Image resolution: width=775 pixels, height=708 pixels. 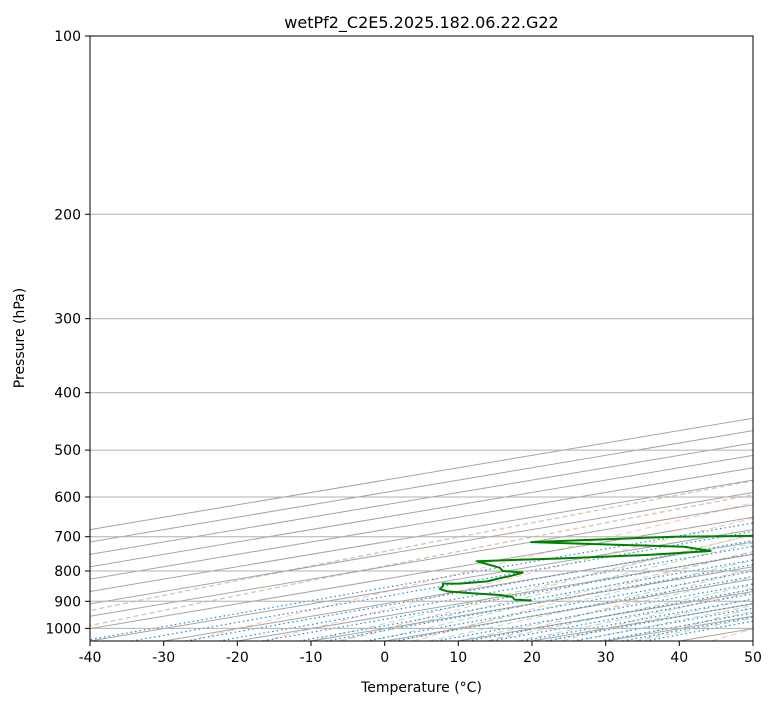 I want to click on x-axis-label: Temperature (°C), so click(x=421, y=688).